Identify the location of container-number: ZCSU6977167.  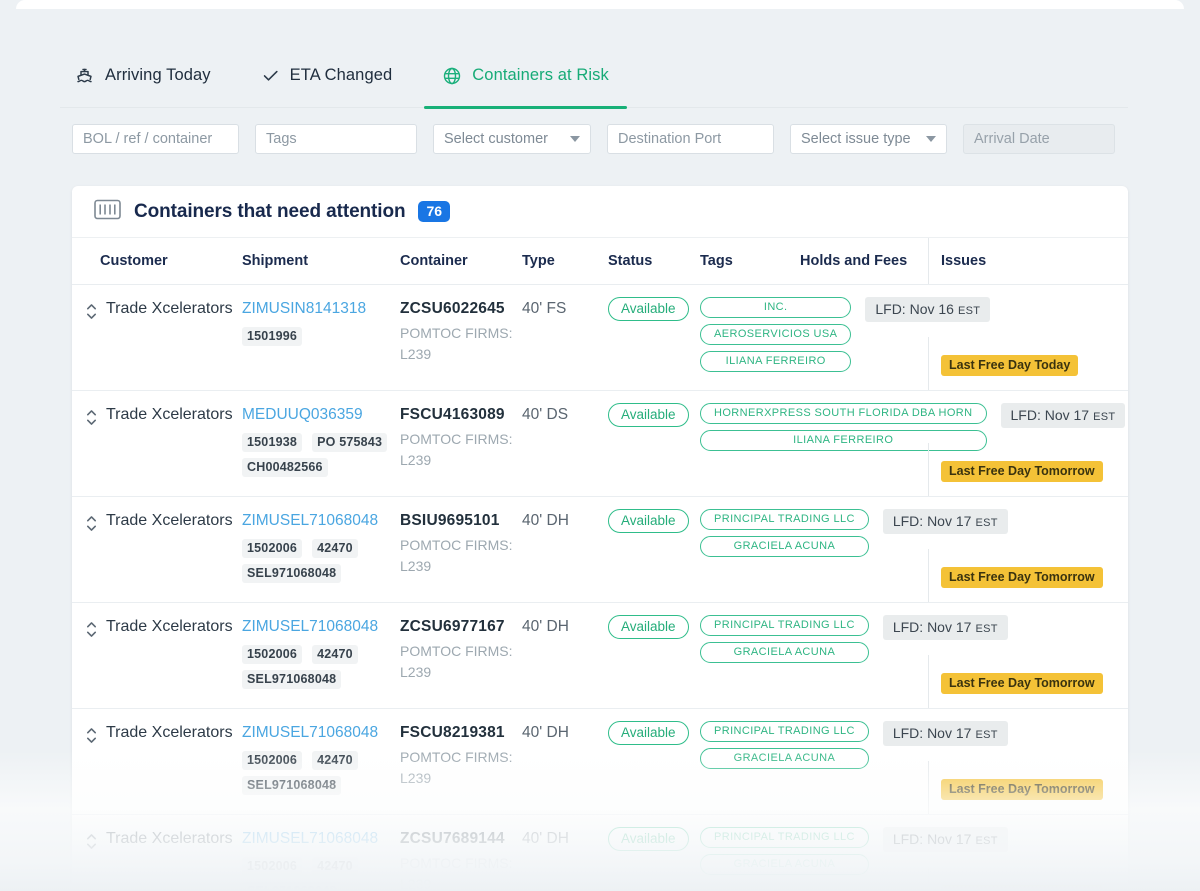
(452, 626).